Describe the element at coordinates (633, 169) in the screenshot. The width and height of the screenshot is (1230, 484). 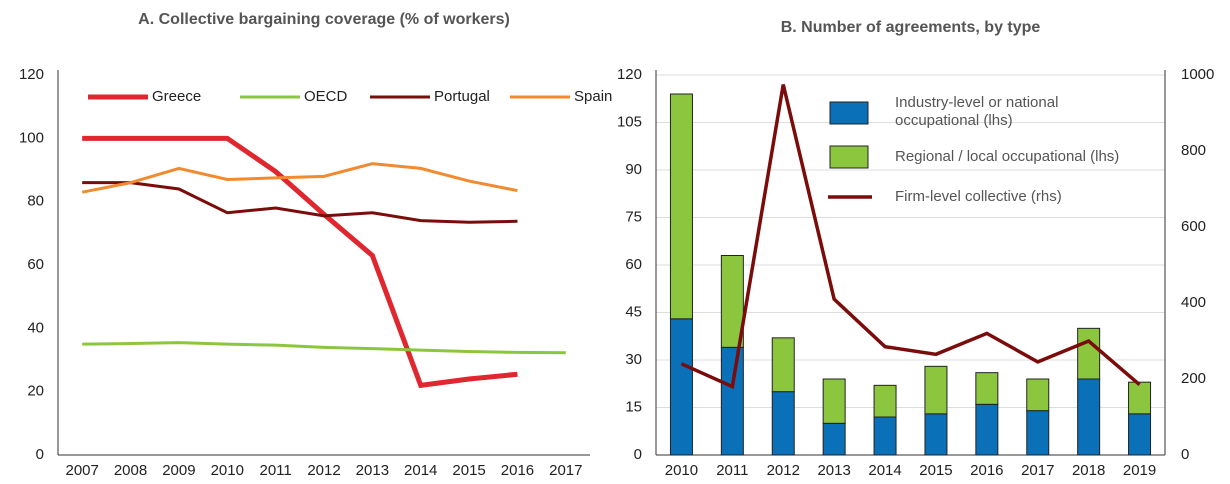
I see `y-tick-label: 90` at that location.